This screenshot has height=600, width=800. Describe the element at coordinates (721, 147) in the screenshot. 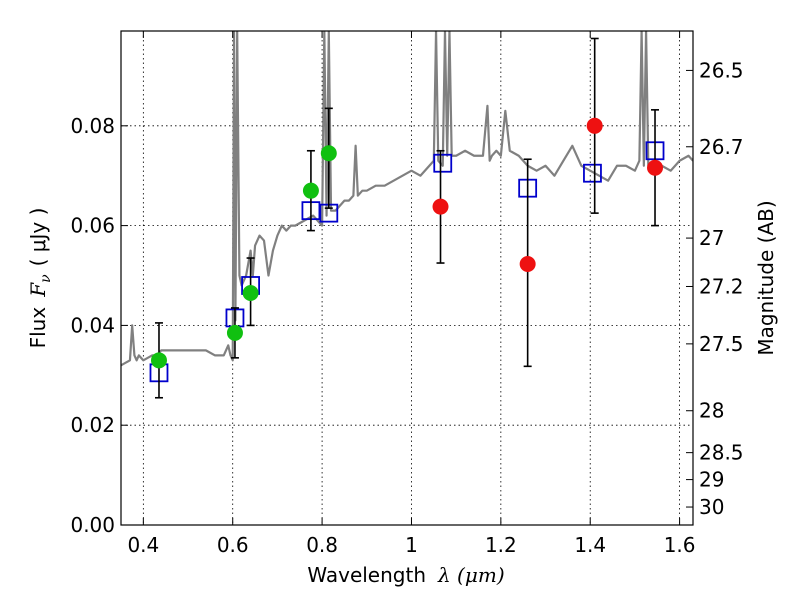

I see `y2-tick-label: 26.7` at that location.